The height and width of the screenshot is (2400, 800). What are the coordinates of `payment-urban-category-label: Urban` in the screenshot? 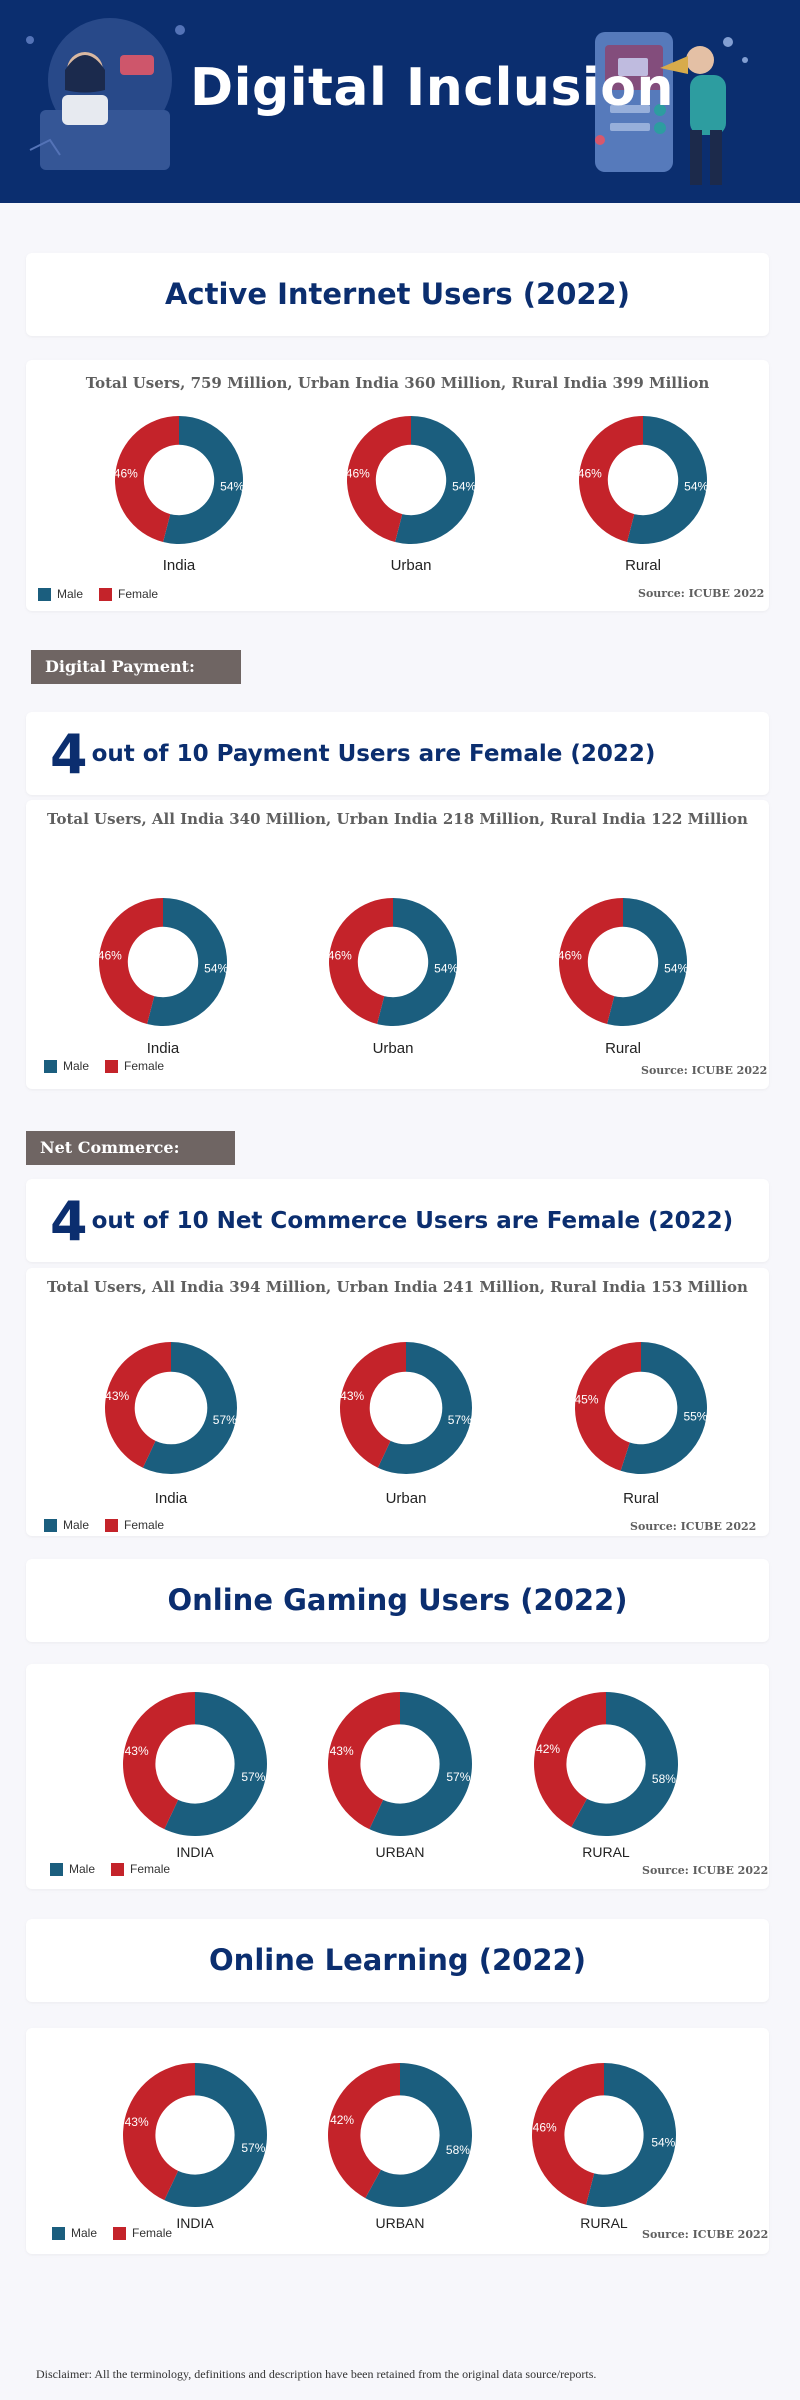 It's located at (393, 1048).